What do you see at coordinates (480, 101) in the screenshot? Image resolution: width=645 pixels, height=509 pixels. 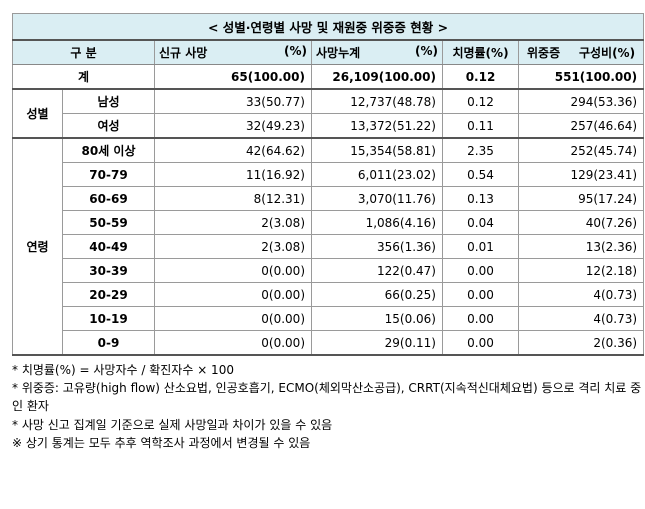 I see `cfr-cell: 0.12` at bounding box center [480, 101].